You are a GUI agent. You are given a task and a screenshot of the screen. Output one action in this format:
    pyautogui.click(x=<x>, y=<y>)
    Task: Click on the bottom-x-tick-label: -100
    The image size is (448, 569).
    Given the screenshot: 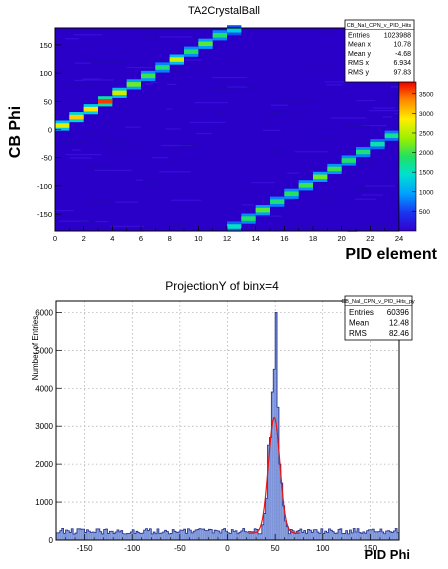 What is the action you would take?
    pyautogui.click(x=132, y=548)
    